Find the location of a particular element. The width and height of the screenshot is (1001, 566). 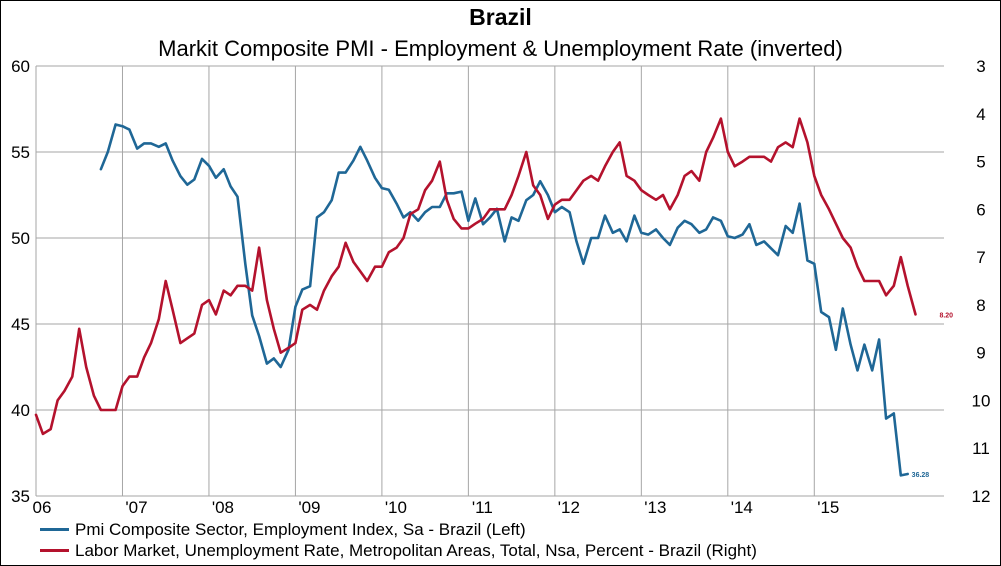

y-right-tick-label: 12 is located at coordinates (981, 496).